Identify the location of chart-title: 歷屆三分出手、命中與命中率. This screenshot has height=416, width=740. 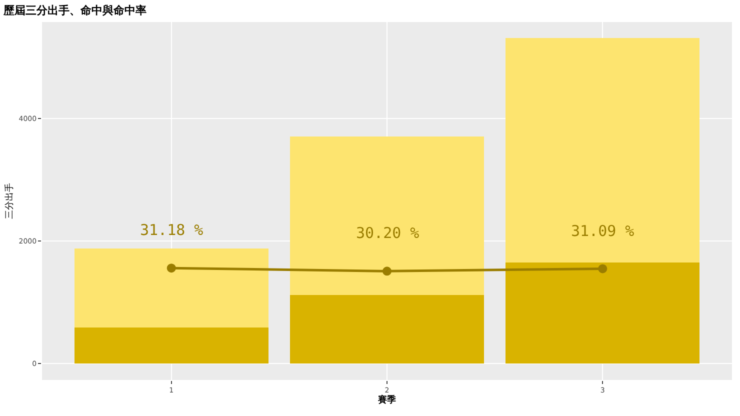
(74, 10).